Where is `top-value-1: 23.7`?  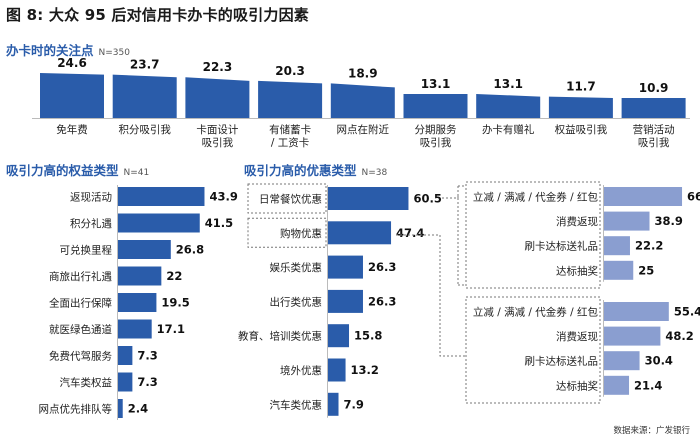
top-value-1: 23.7 is located at coordinates (145, 65).